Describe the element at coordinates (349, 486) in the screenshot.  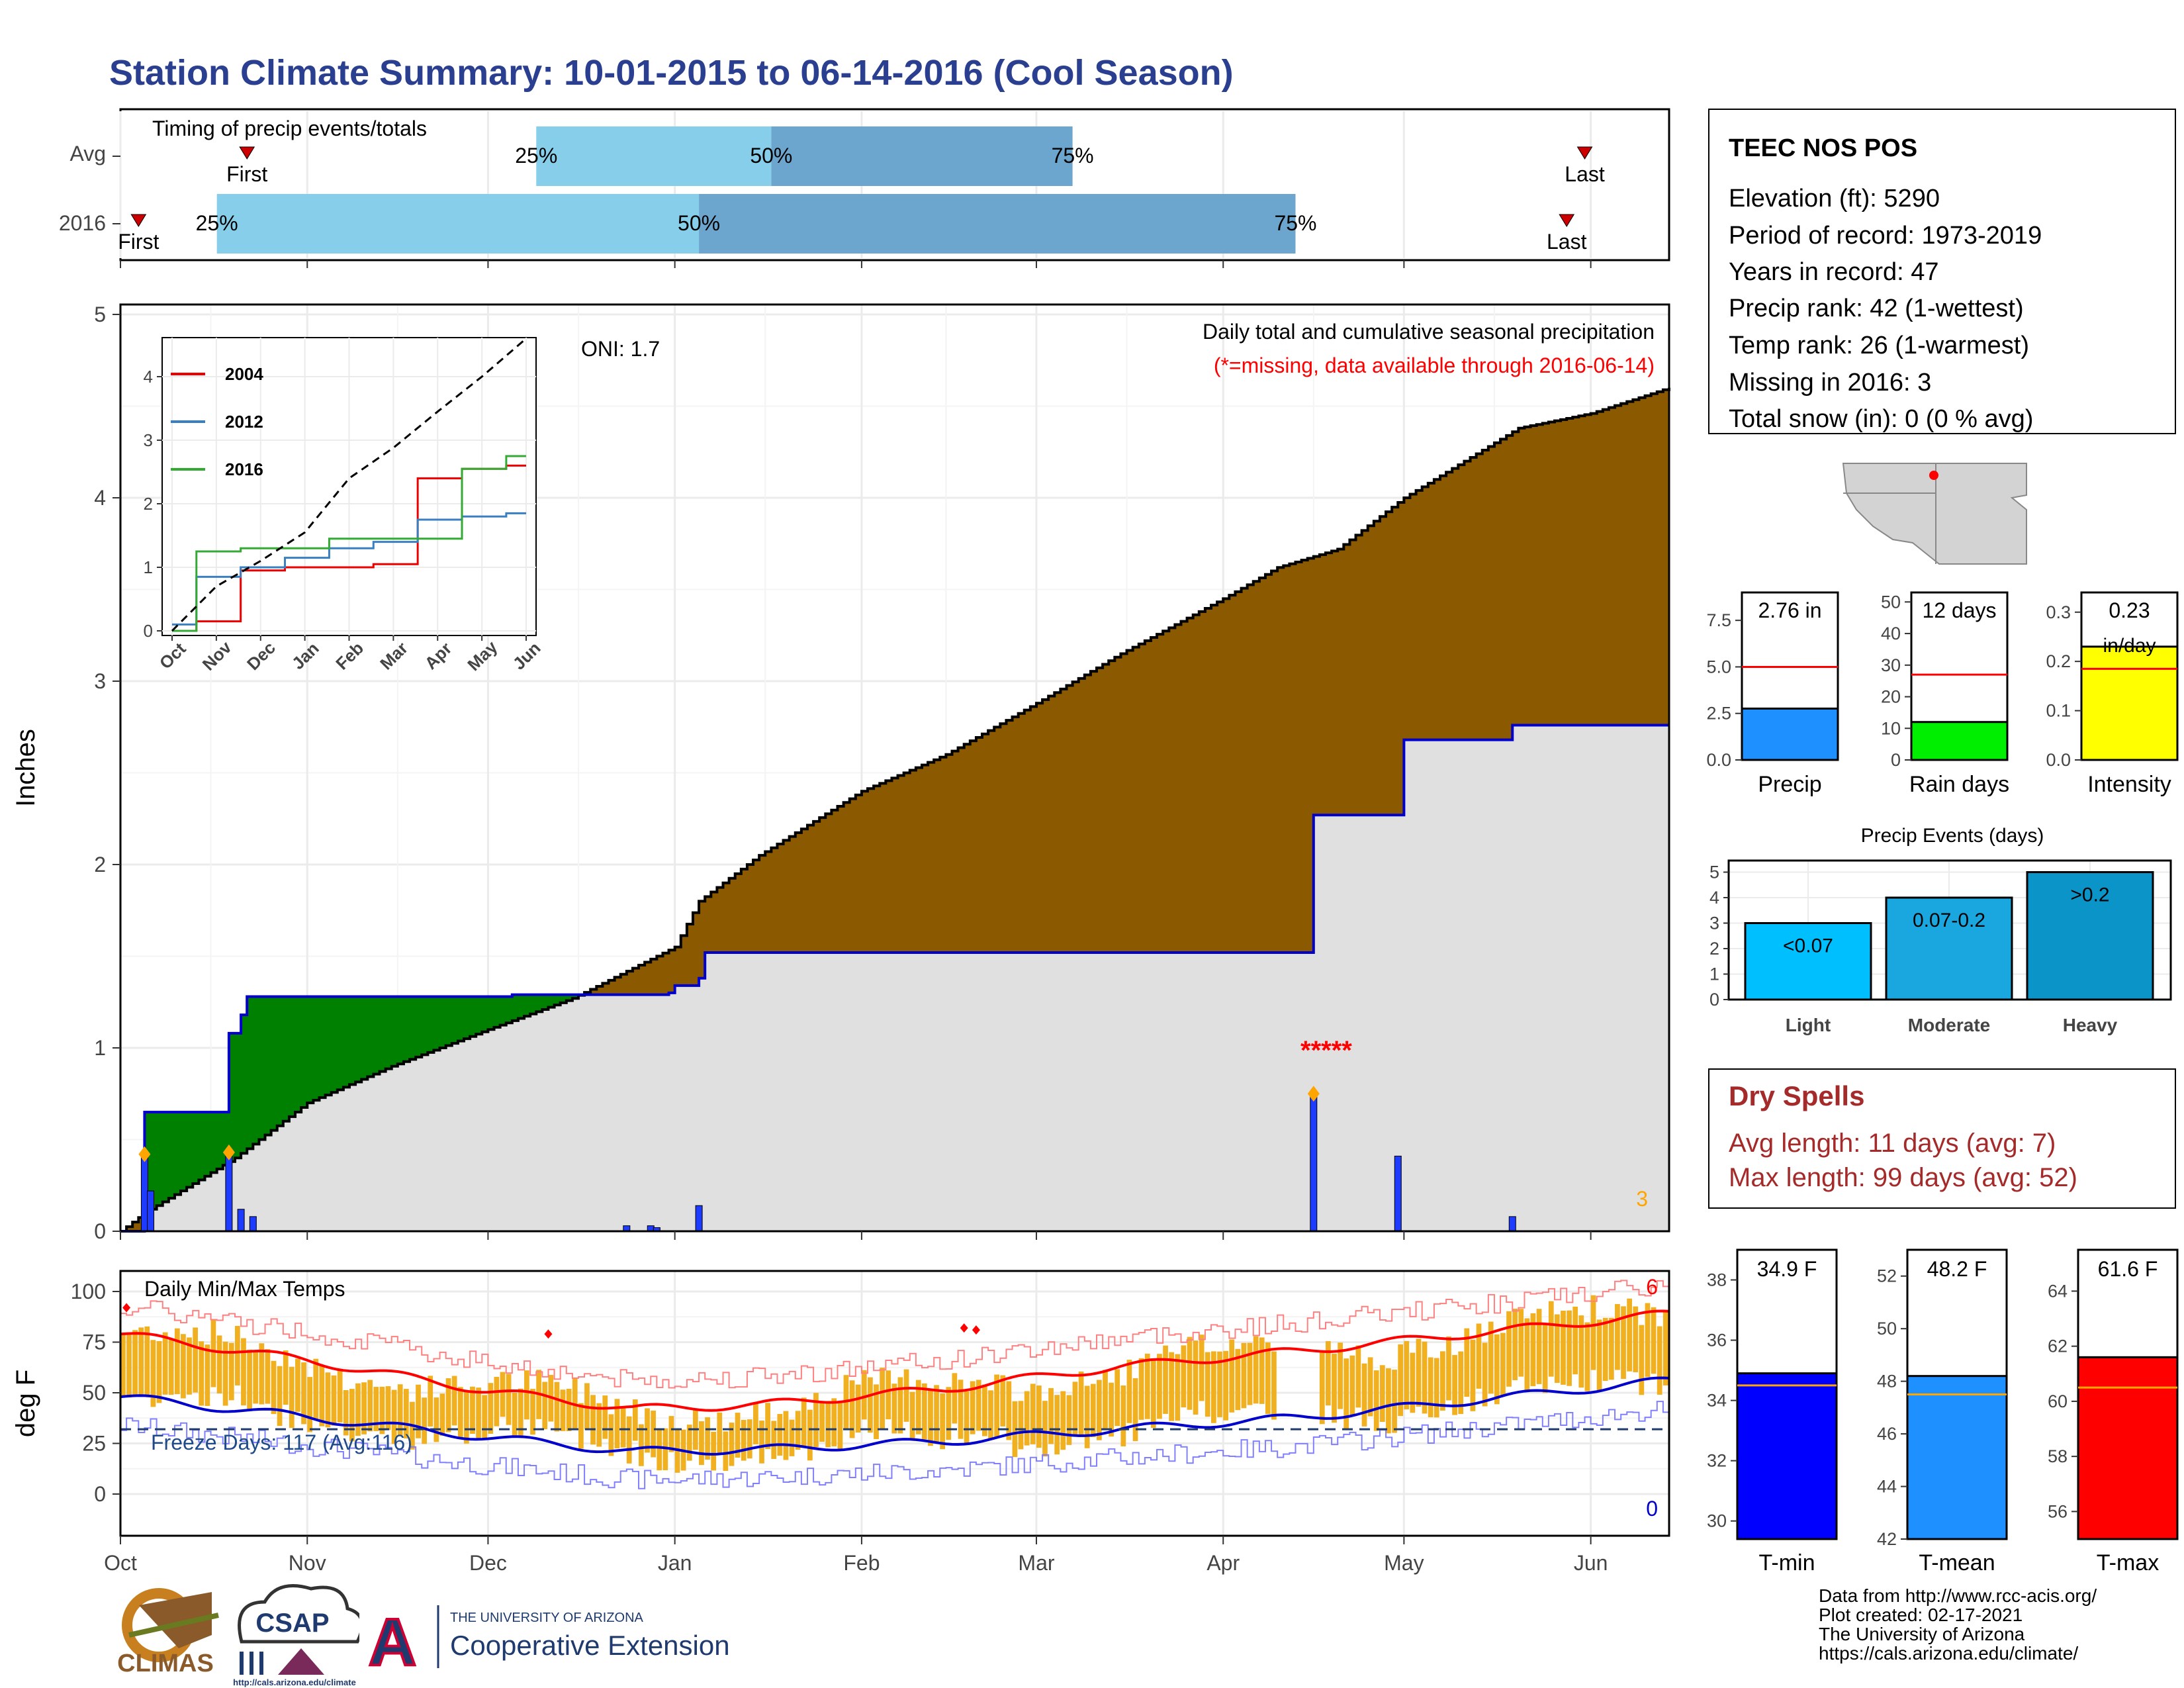
I see `inset-grid` at that location.